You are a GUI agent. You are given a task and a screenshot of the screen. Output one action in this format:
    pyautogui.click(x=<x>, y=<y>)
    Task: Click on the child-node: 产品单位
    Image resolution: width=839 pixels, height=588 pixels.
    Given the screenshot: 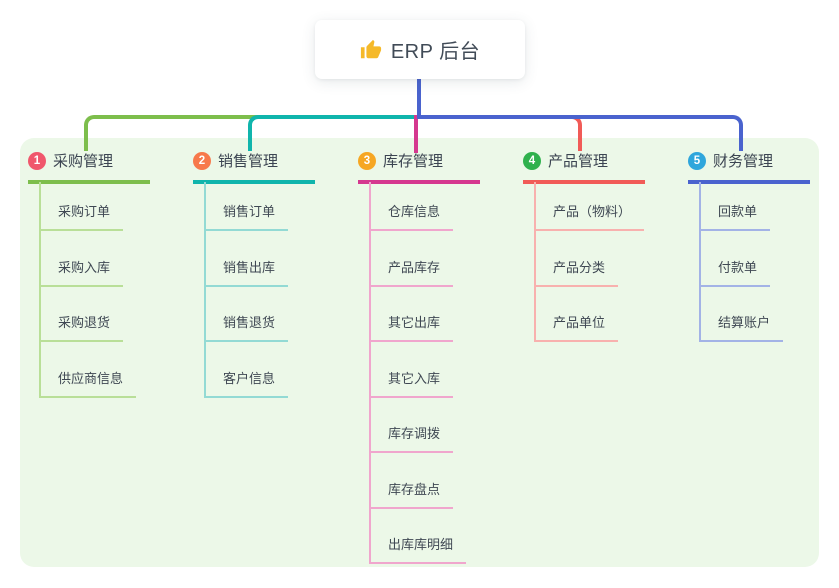 What is the action you would take?
    pyautogui.click(x=576, y=328)
    